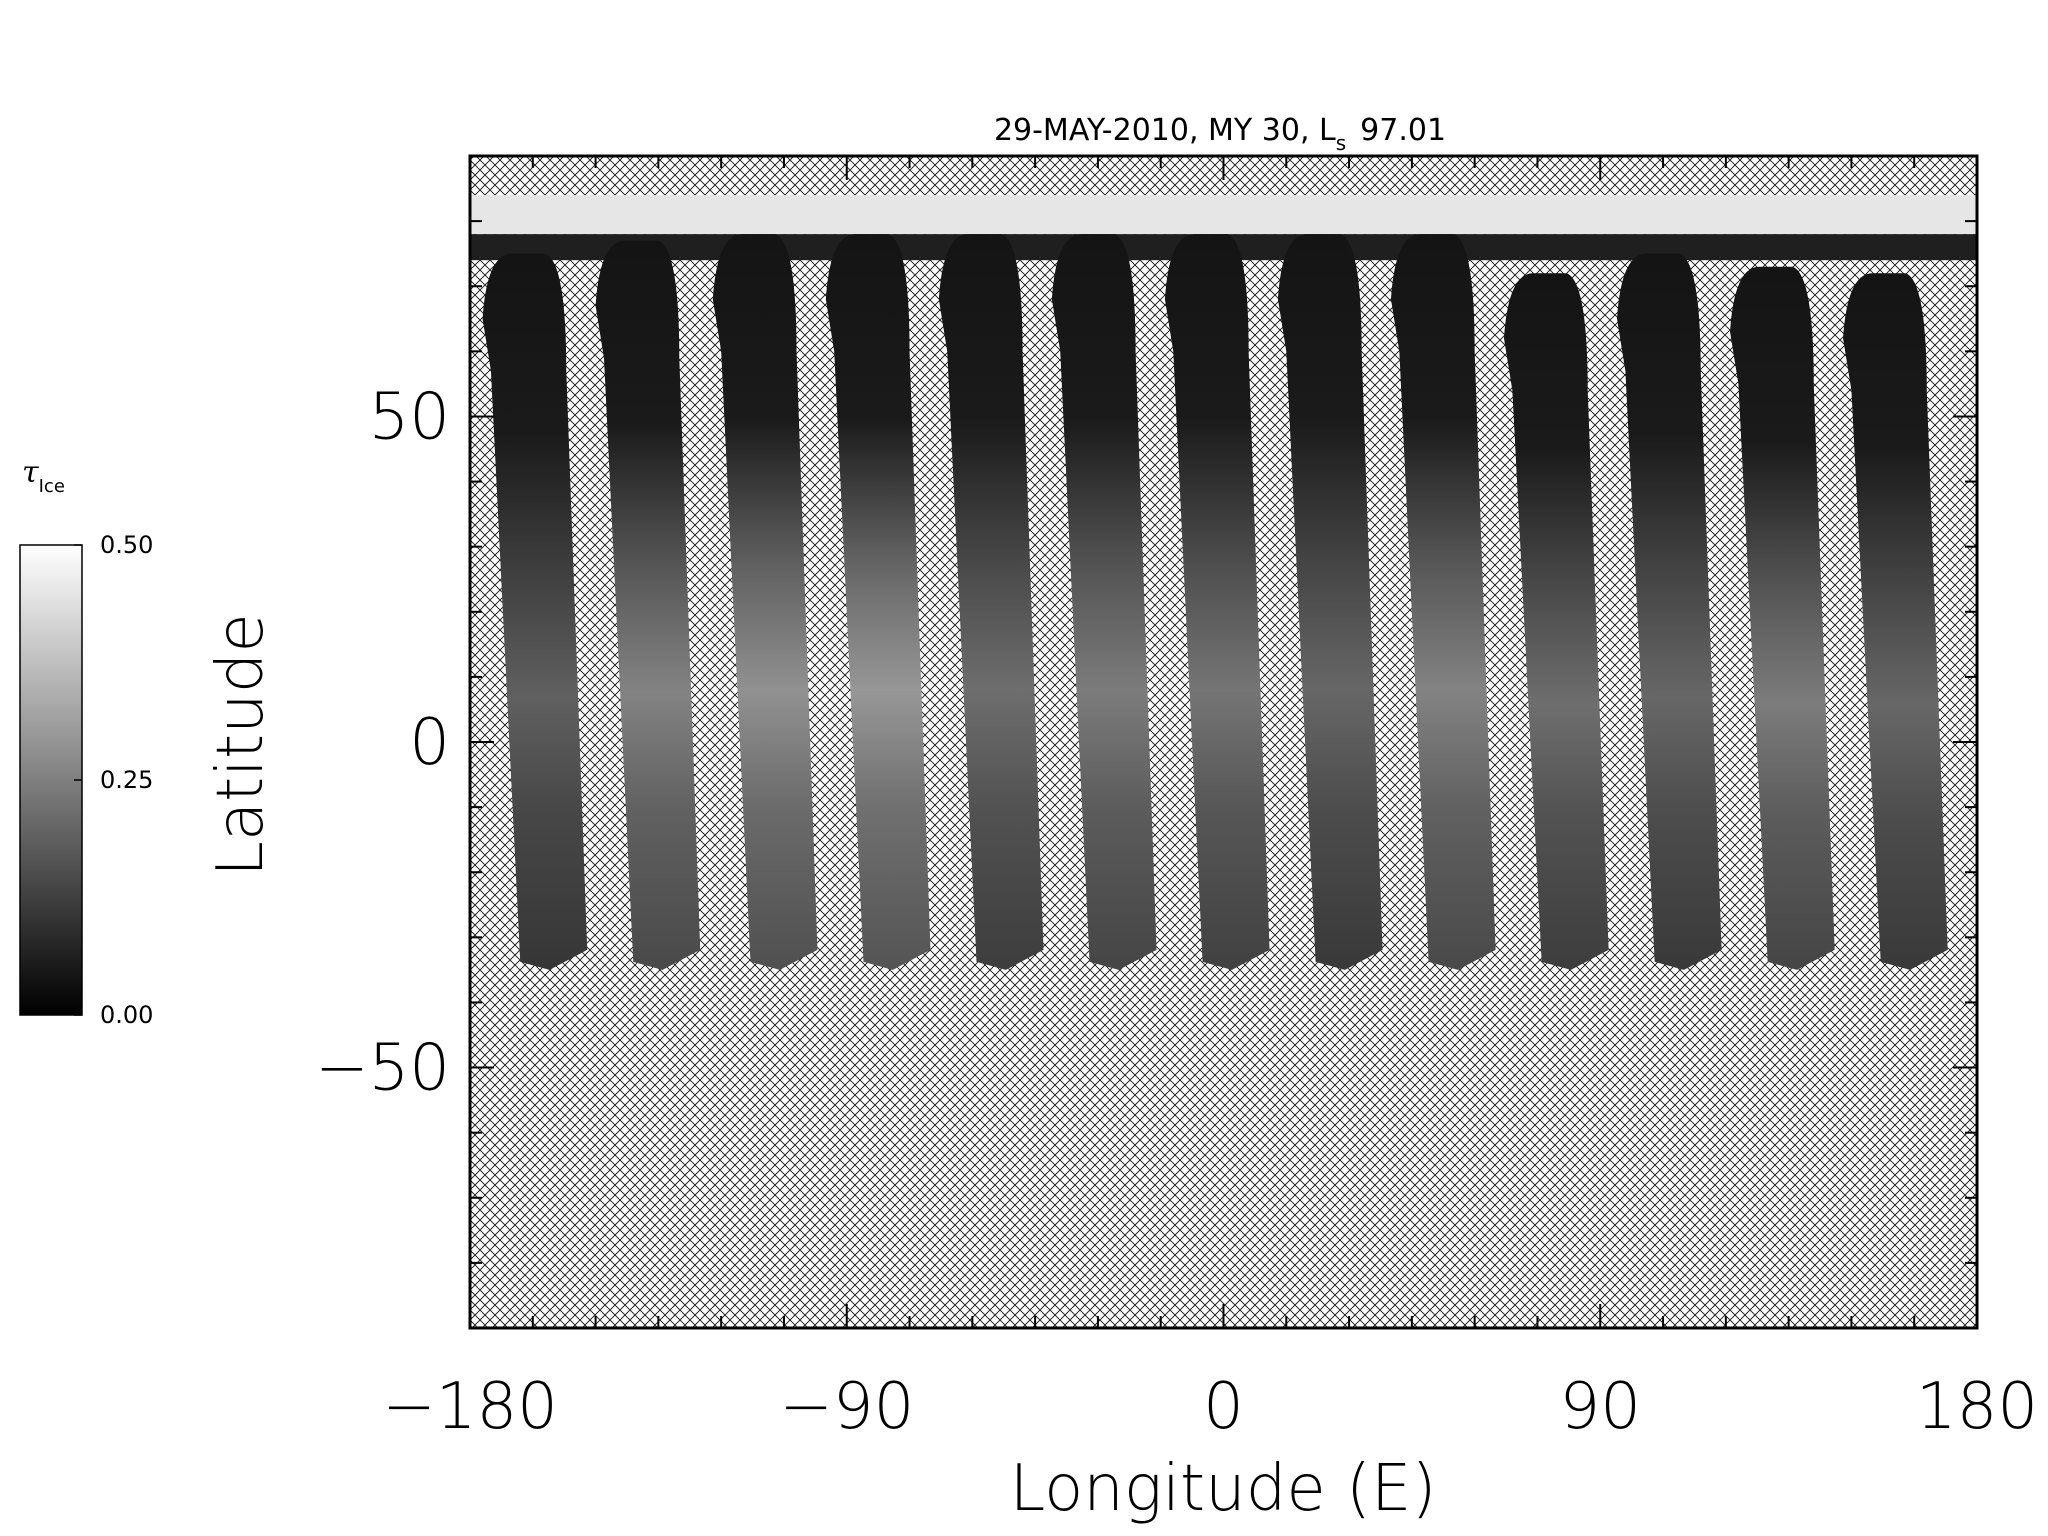 The height and width of the screenshot is (1536, 2048). What do you see at coordinates (51, 780) in the screenshot?
I see `colorbar` at bounding box center [51, 780].